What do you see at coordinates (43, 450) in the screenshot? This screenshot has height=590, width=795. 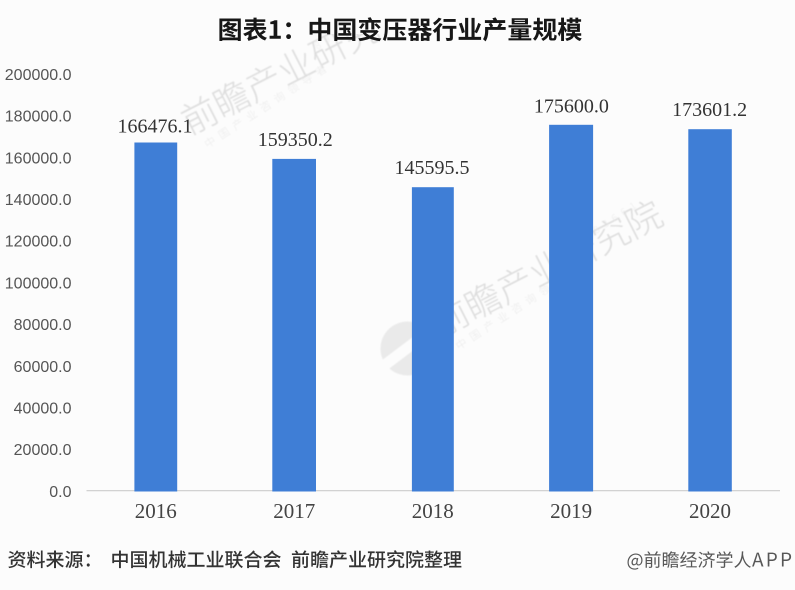 I see `svg-text: 20000.0` at bounding box center [43, 450].